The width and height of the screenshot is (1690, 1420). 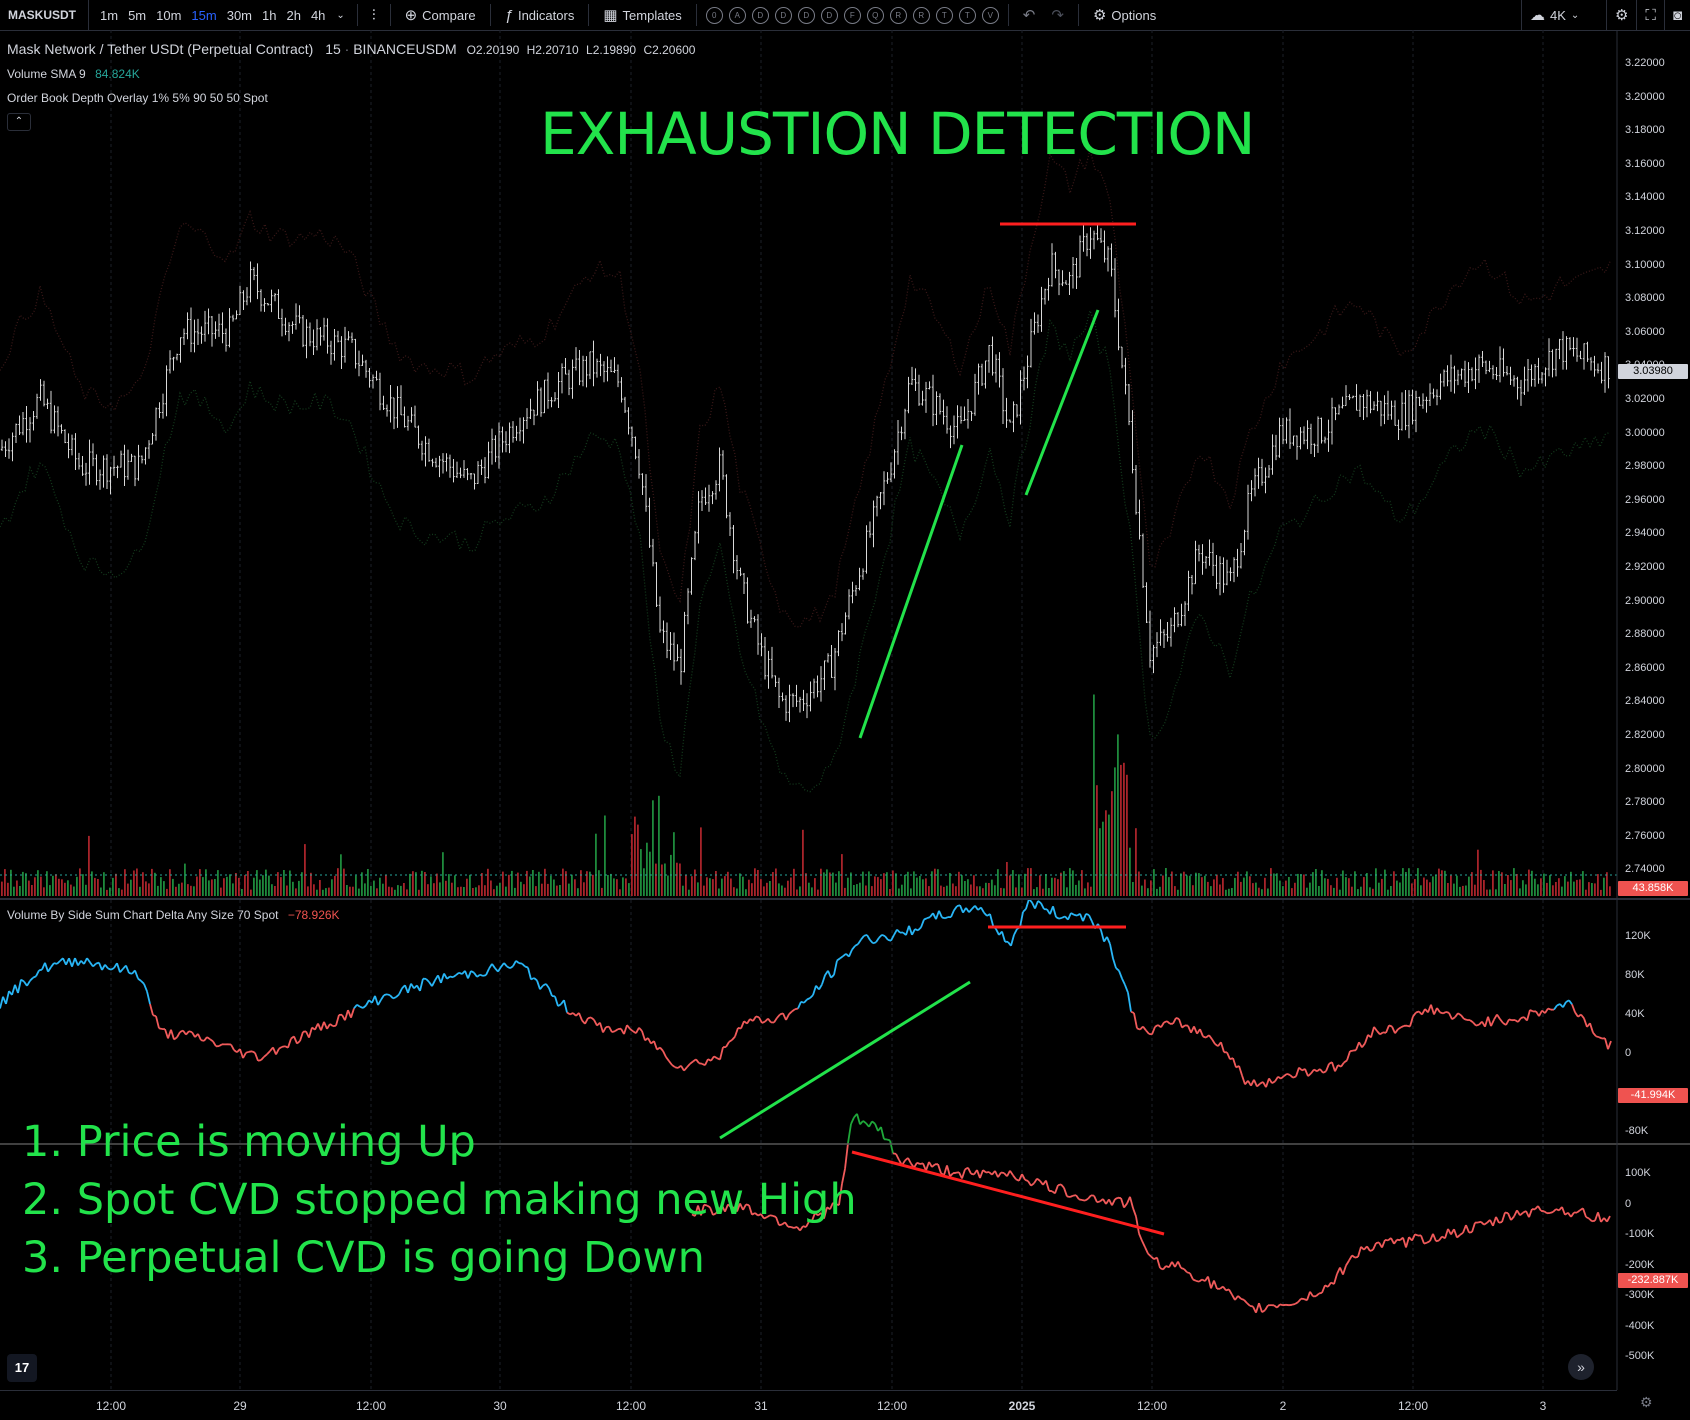 I want to click on symbol-search-button: MASKUSDT, so click(x=44, y=15).